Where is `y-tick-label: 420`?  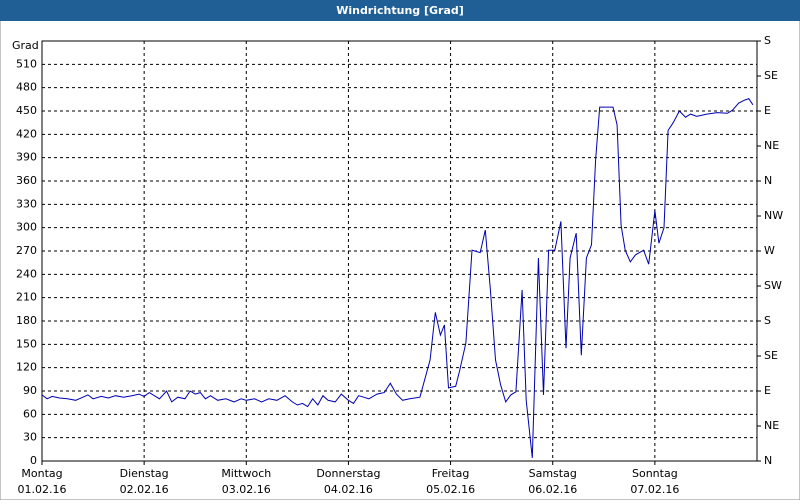
y-tick-label: 420 is located at coordinates (26, 133).